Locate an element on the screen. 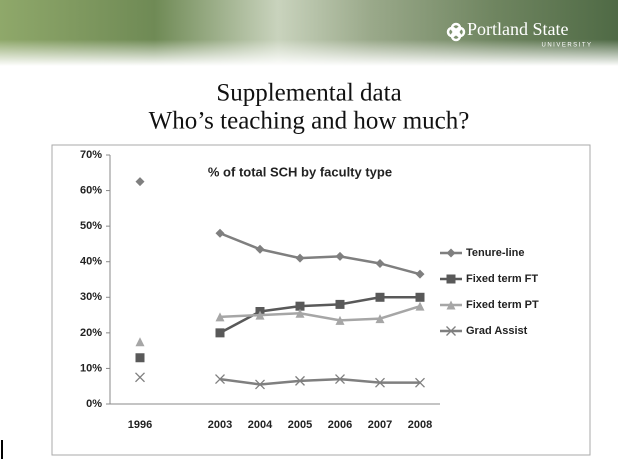 This screenshot has height=464, width=618. x-tick-label: 2005 is located at coordinates (300, 425).